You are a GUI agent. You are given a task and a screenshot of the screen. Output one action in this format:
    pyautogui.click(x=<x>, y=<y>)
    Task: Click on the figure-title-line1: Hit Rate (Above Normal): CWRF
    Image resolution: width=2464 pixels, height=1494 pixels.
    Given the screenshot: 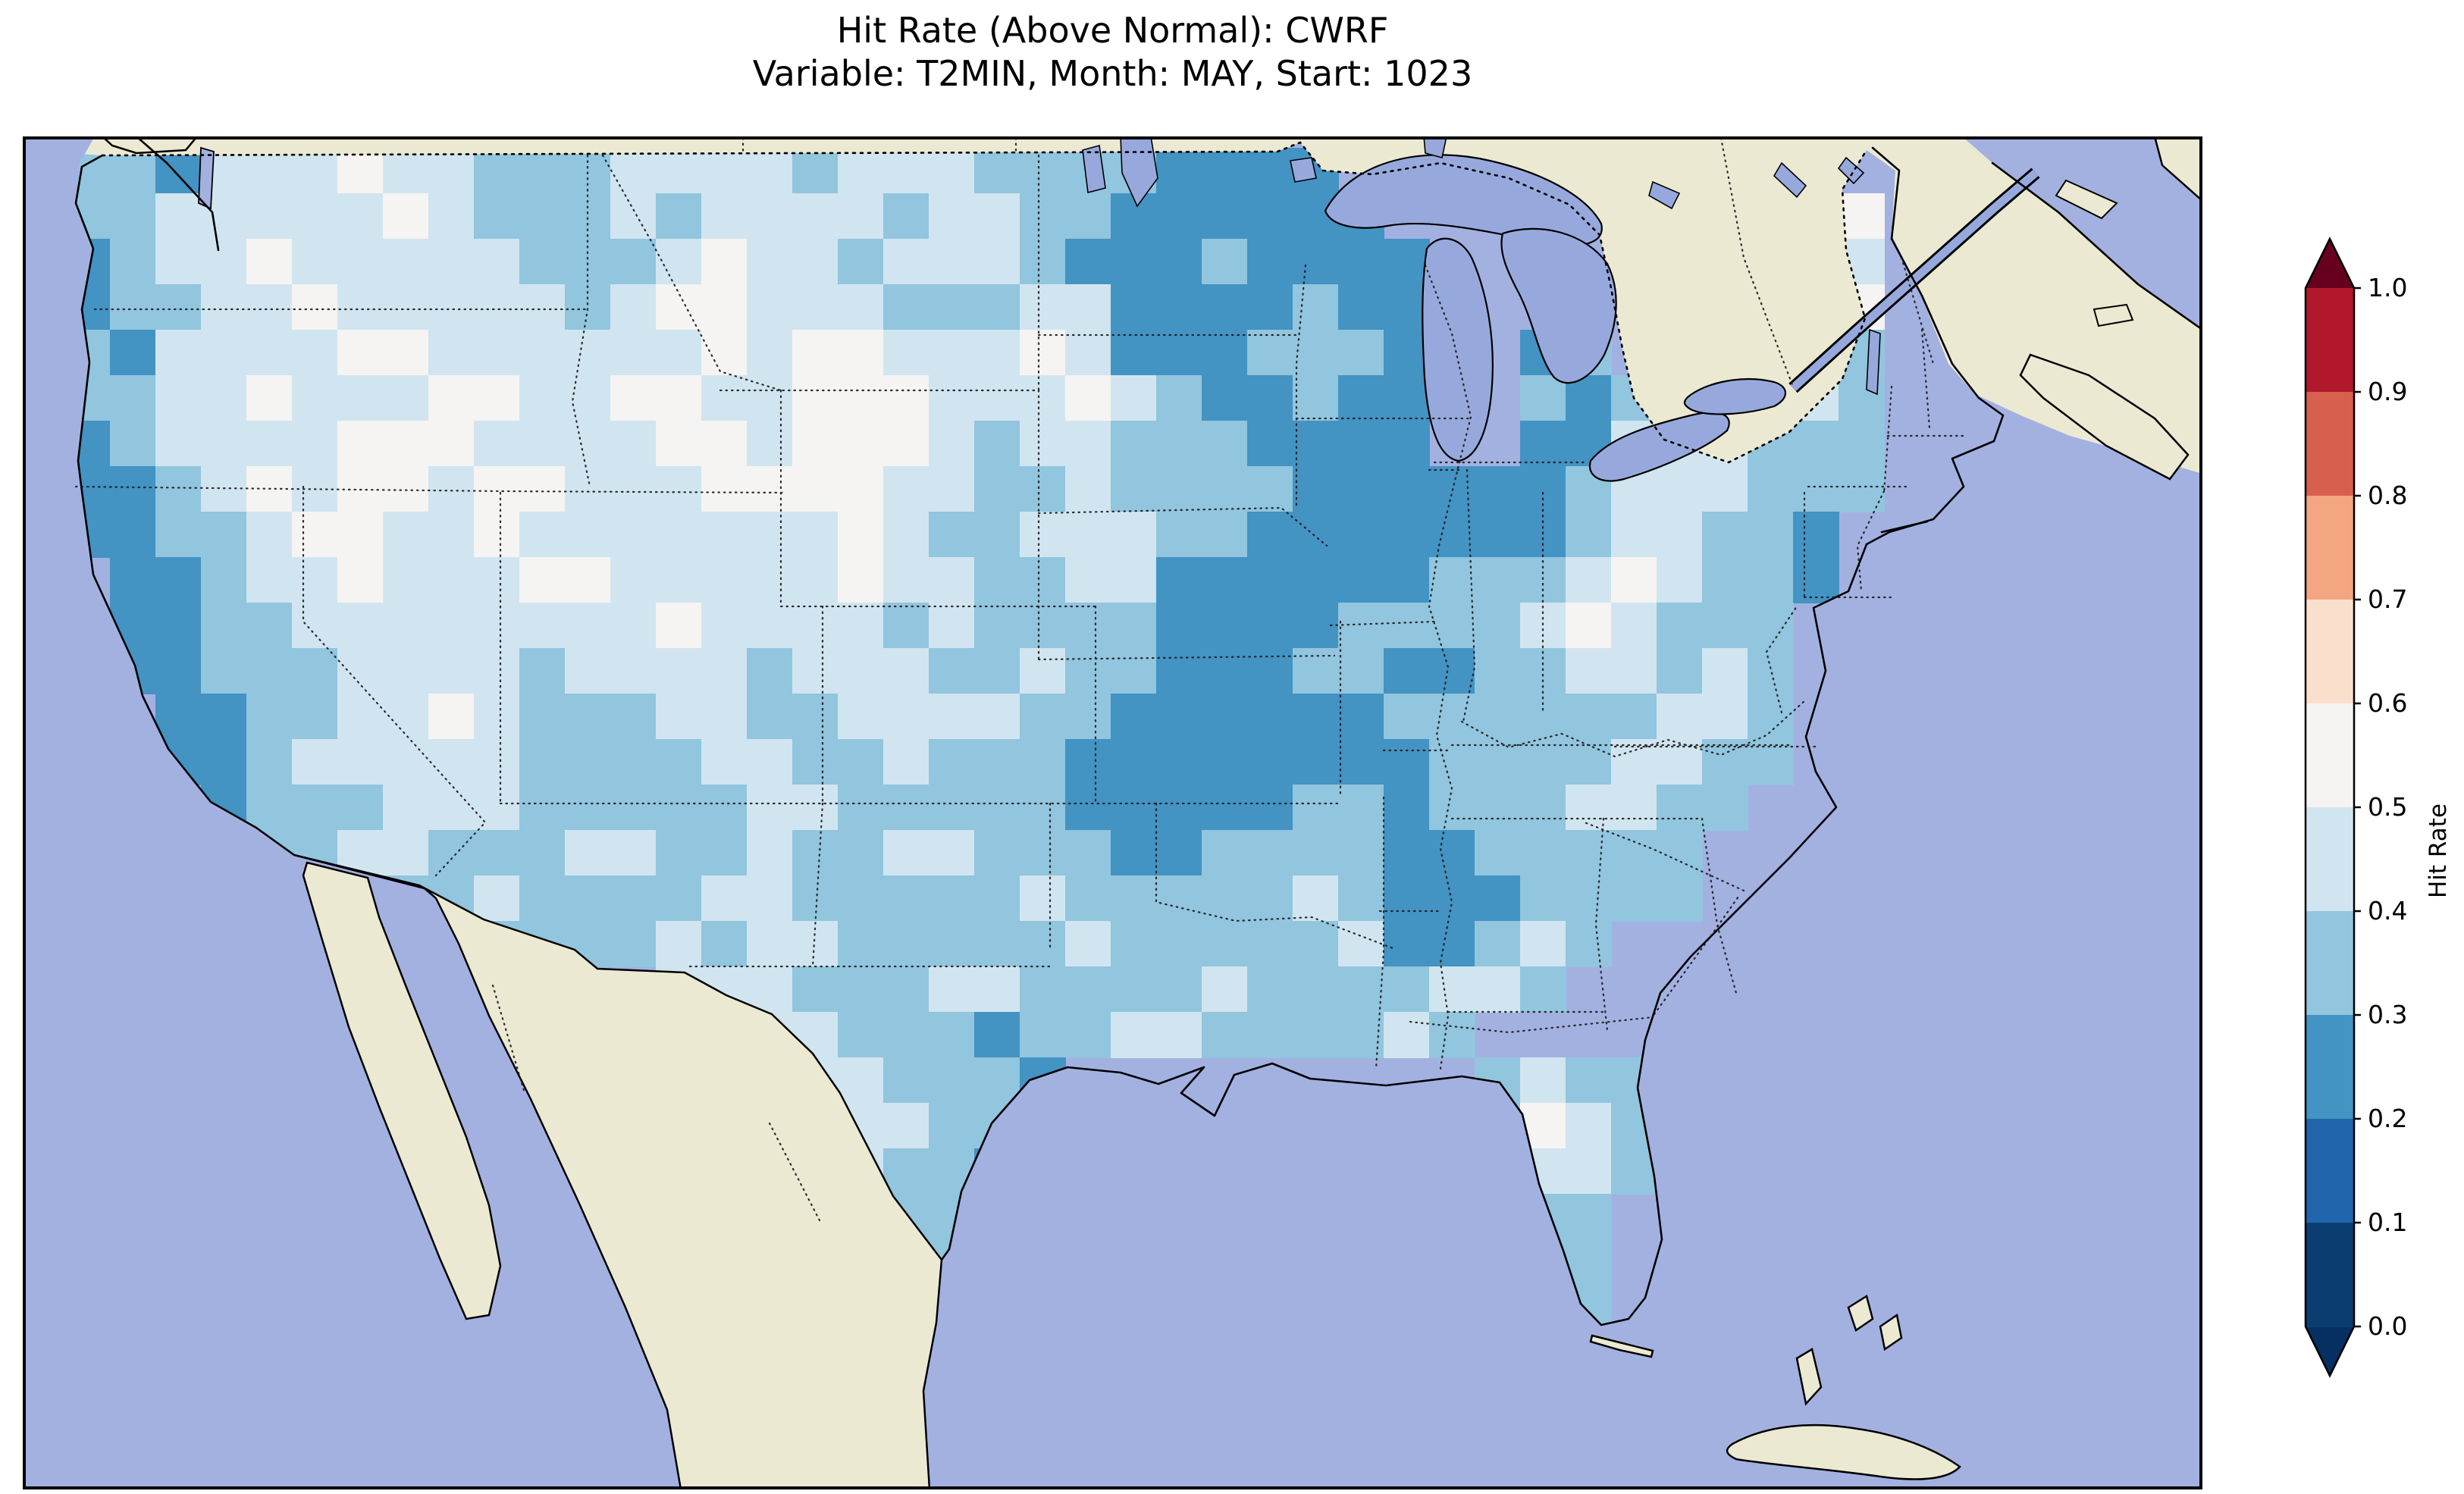 What is the action you would take?
    pyautogui.click(x=1112, y=30)
    